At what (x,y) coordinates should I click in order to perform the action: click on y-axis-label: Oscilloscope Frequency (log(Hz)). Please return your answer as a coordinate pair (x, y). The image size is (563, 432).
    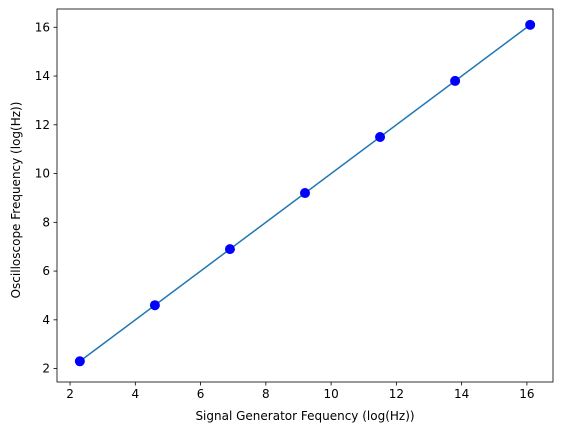
    Looking at the image, I should click on (16, 200).